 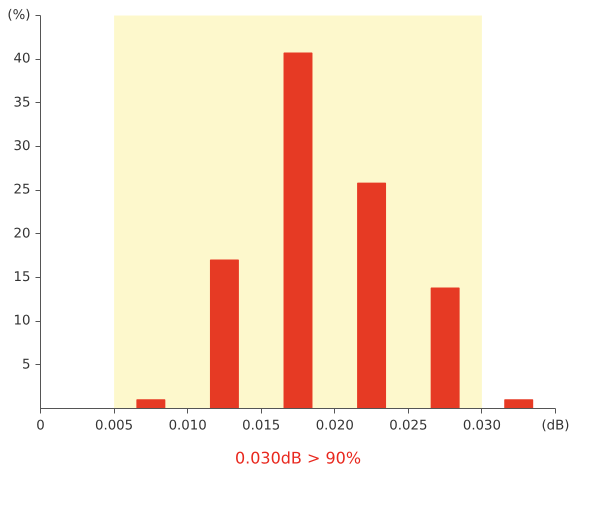 What do you see at coordinates (482, 426) in the screenshot?
I see `x-tick-label: 0.030` at bounding box center [482, 426].